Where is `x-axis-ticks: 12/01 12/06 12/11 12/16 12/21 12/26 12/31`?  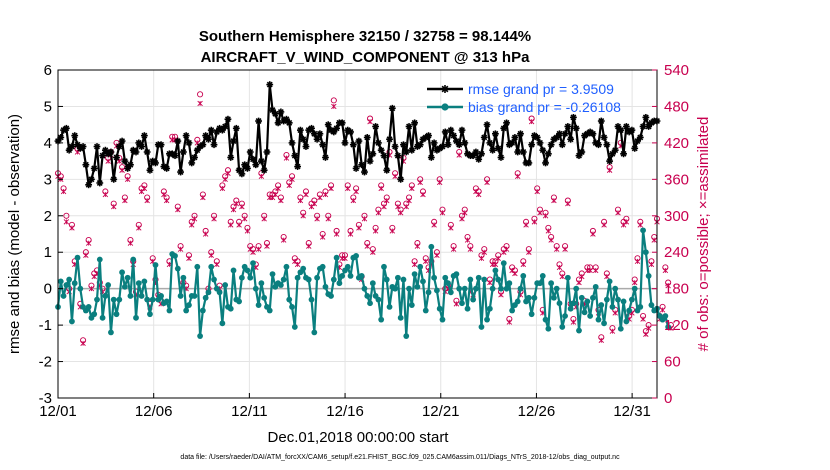 x-axis-ticks: 12/01 12/06 12/11 12/16 12/21 12/26 12/31 is located at coordinates (345, 406).